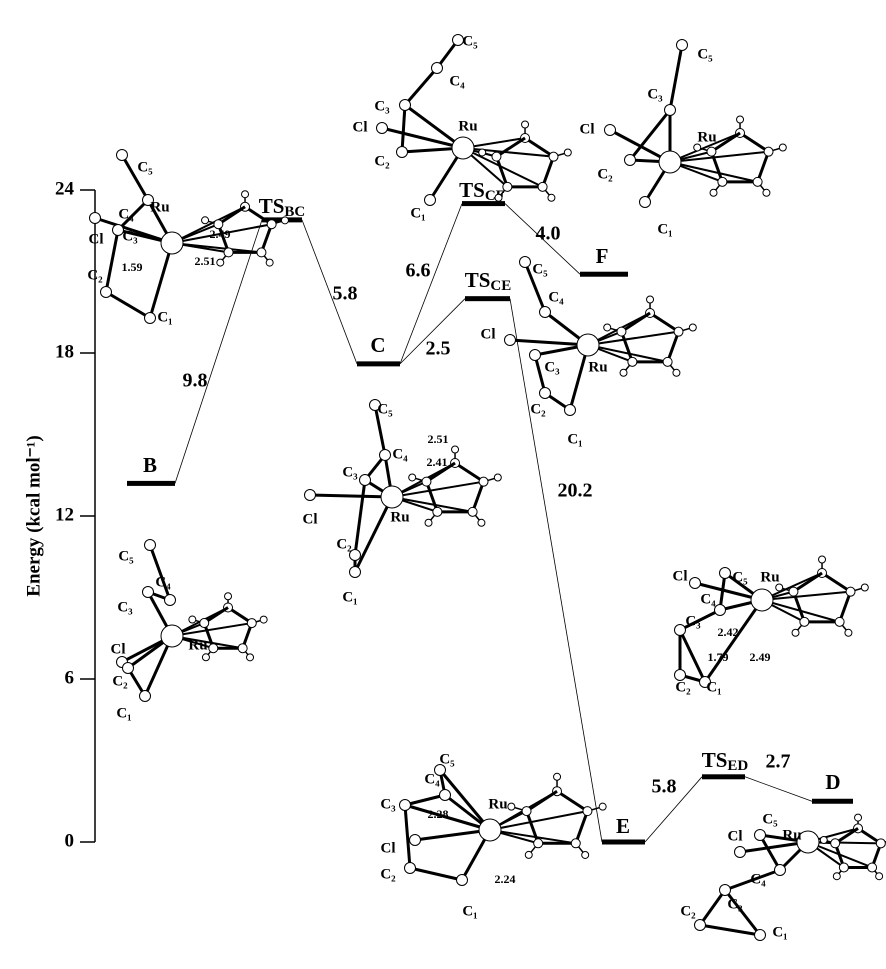 The image size is (886, 969). I want to click on level-label: F, so click(602, 256).